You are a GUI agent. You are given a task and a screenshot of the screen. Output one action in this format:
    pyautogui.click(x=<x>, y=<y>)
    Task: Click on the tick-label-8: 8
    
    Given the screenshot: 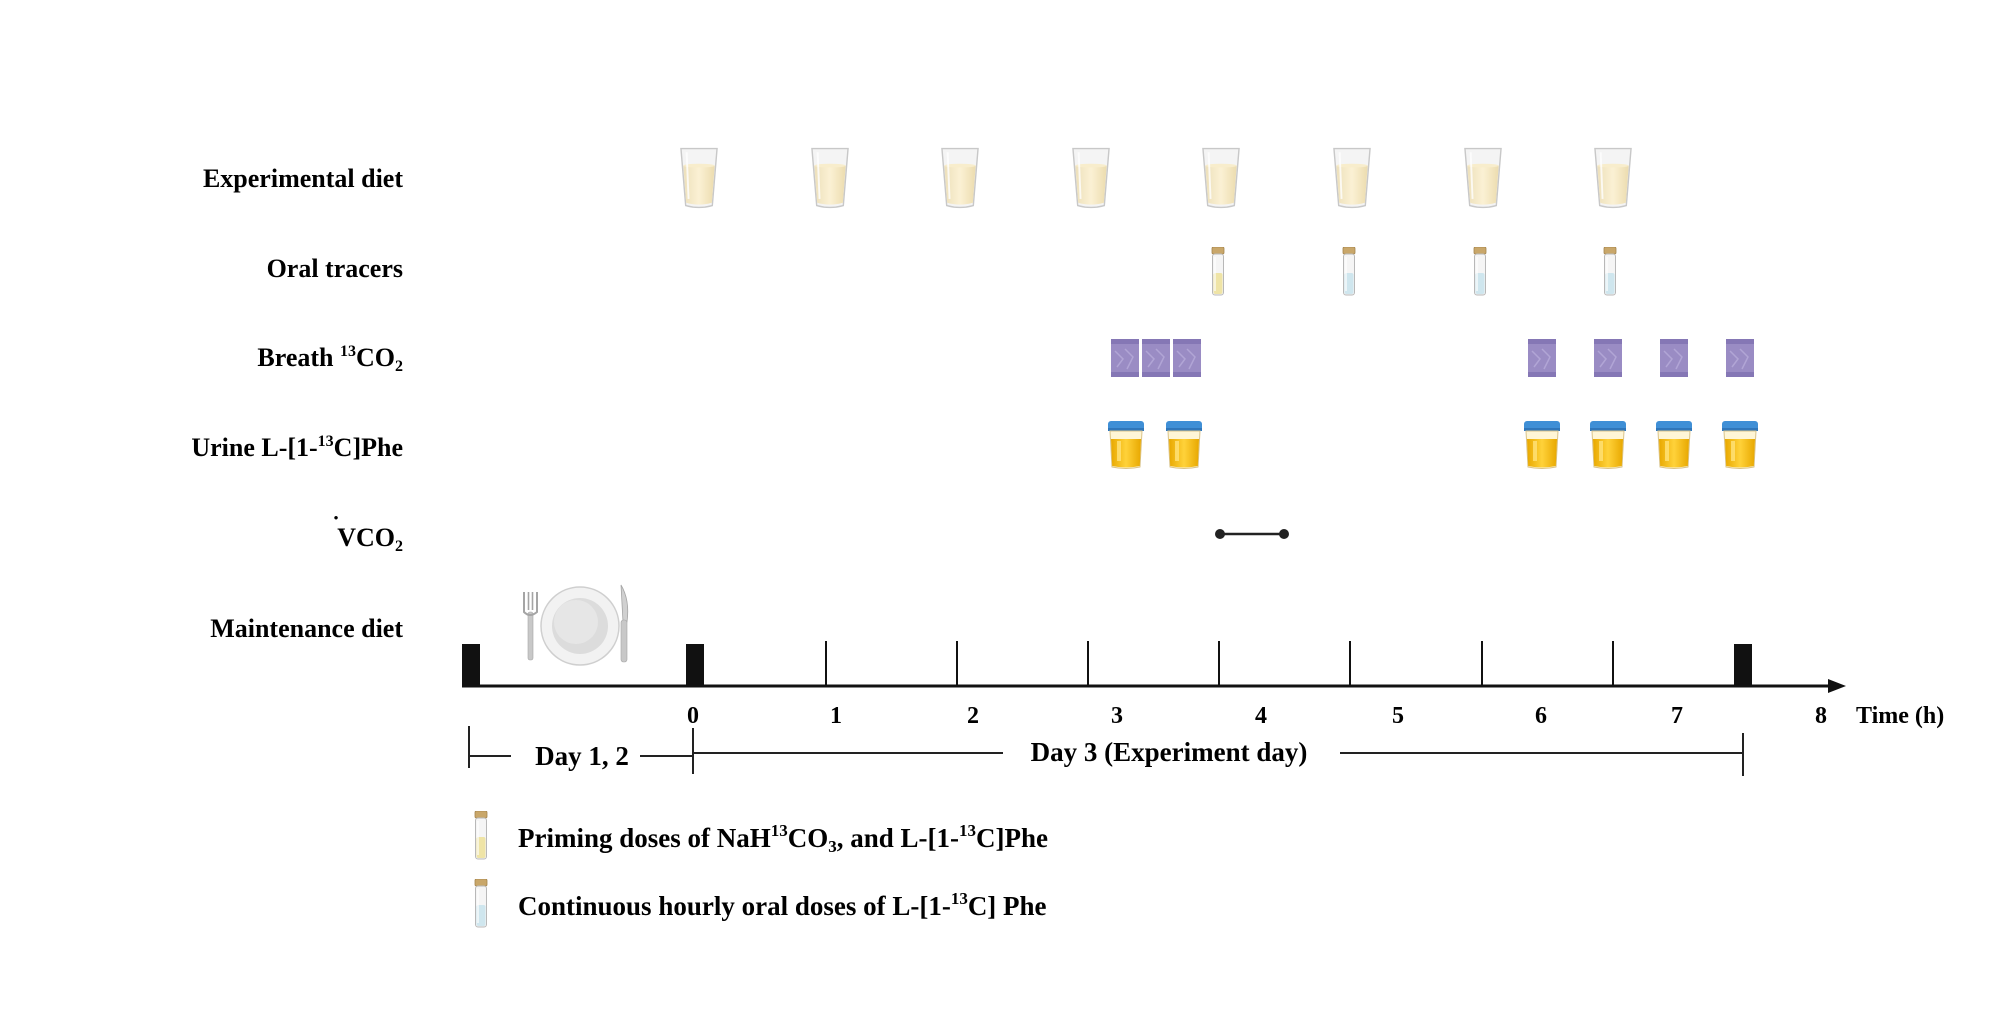 What is the action you would take?
    pyautogui.click(x=1821, y=716)
    